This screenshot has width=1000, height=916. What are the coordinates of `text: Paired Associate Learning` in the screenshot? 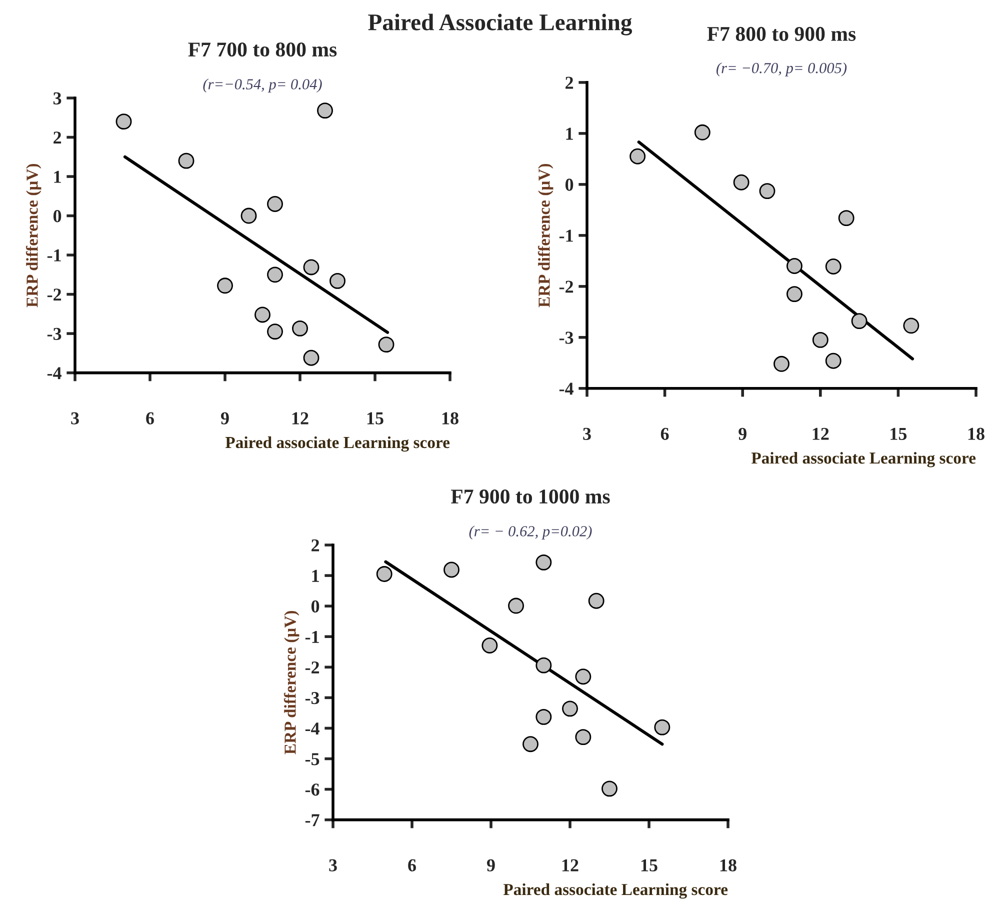 It's located at (500, 25).